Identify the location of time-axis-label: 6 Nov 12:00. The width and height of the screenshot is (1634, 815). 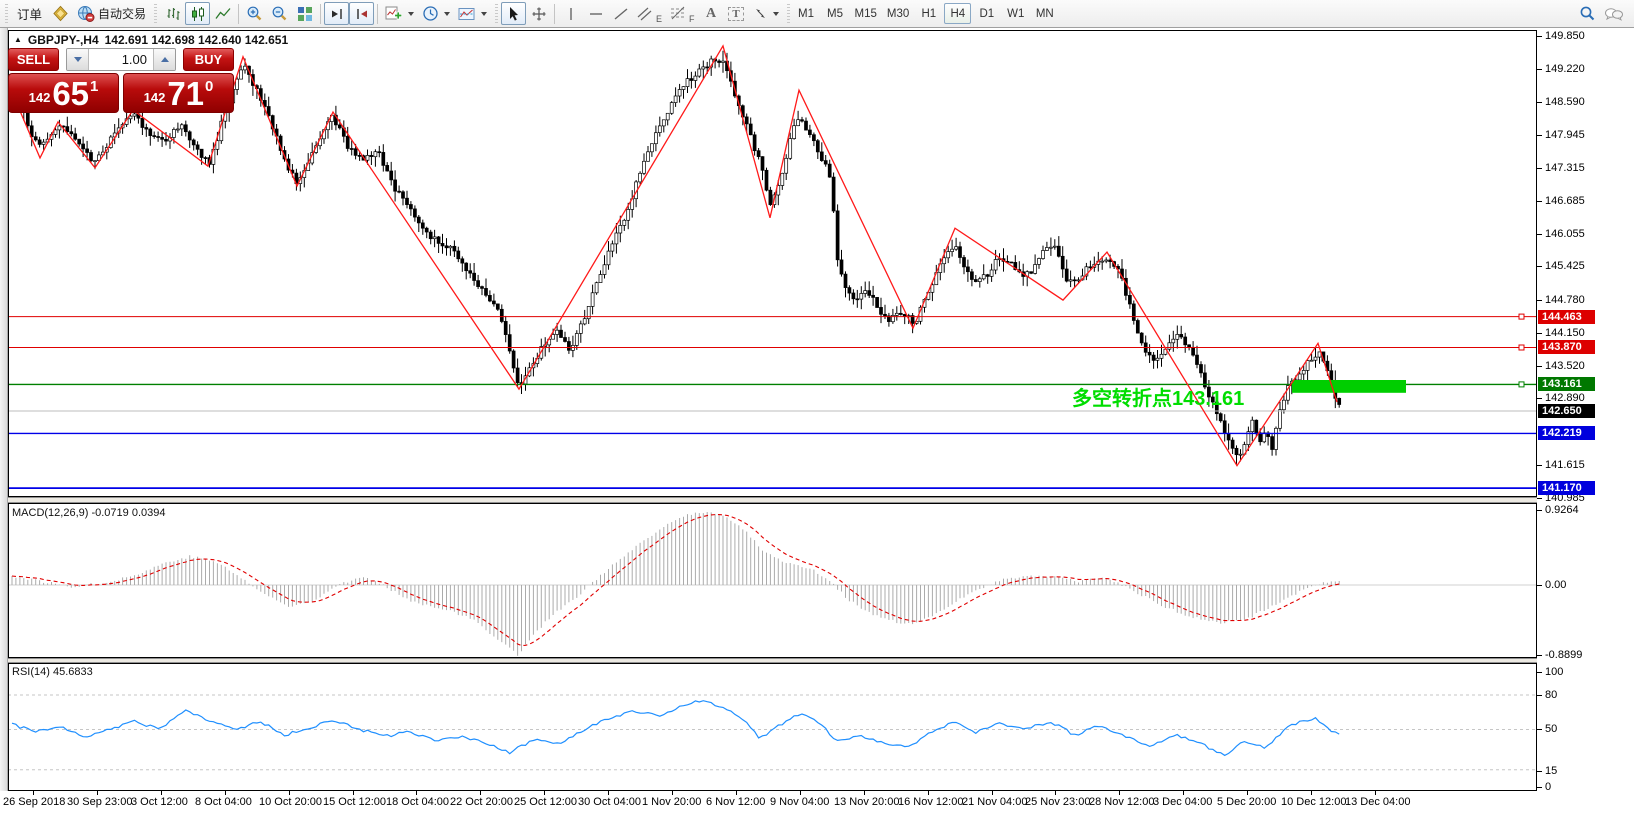
(736, 802).